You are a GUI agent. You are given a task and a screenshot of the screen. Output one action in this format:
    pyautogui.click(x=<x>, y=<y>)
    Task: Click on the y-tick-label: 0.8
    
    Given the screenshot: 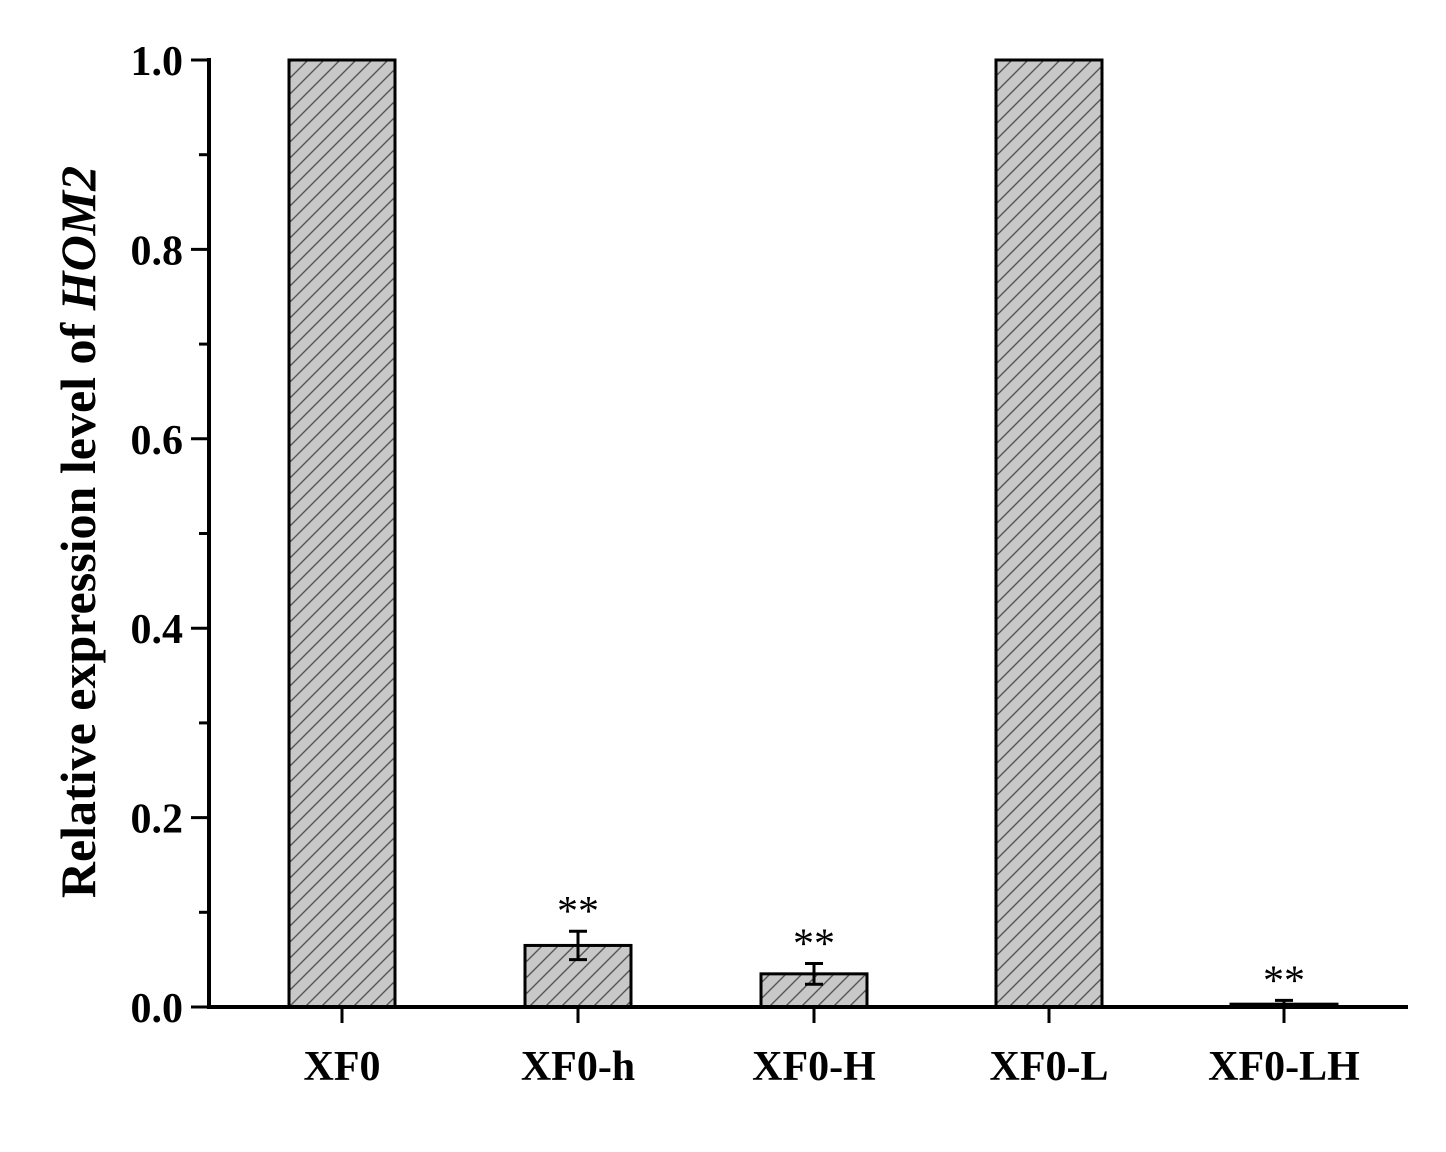 What is the action you would take?
    pyautogui.click(x=157, y=251)
    